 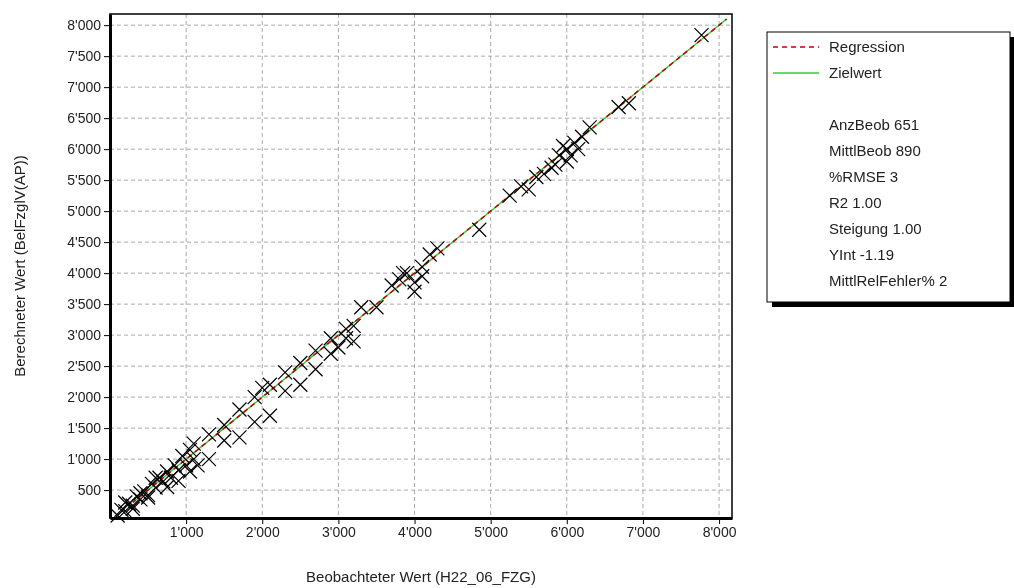 I want to click on x-tick-label: 6'000, so click(x=567, y=531).